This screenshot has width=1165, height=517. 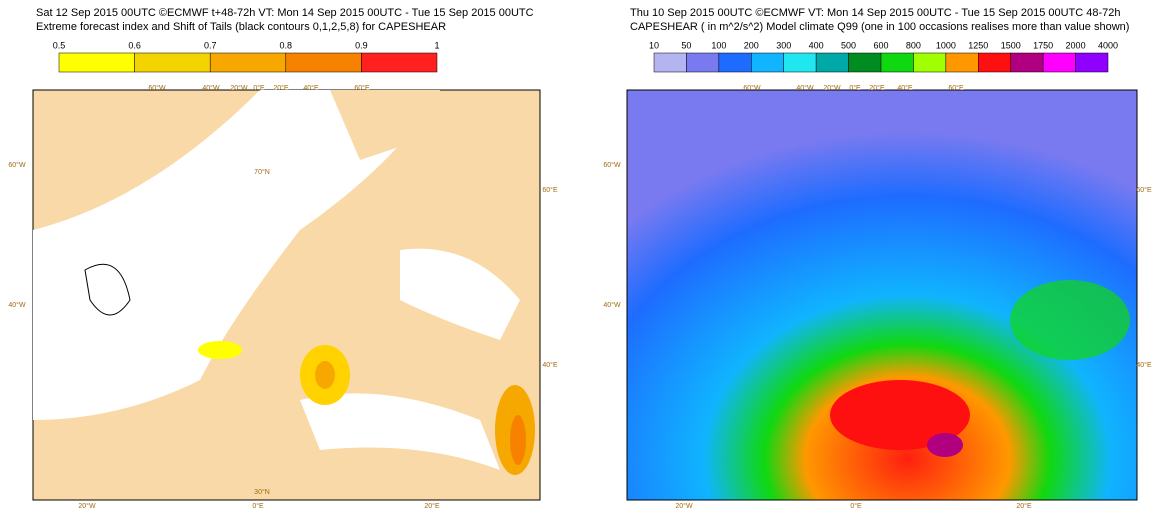 I want to click on colorbar-label: 500, so click(x=848, y=45).